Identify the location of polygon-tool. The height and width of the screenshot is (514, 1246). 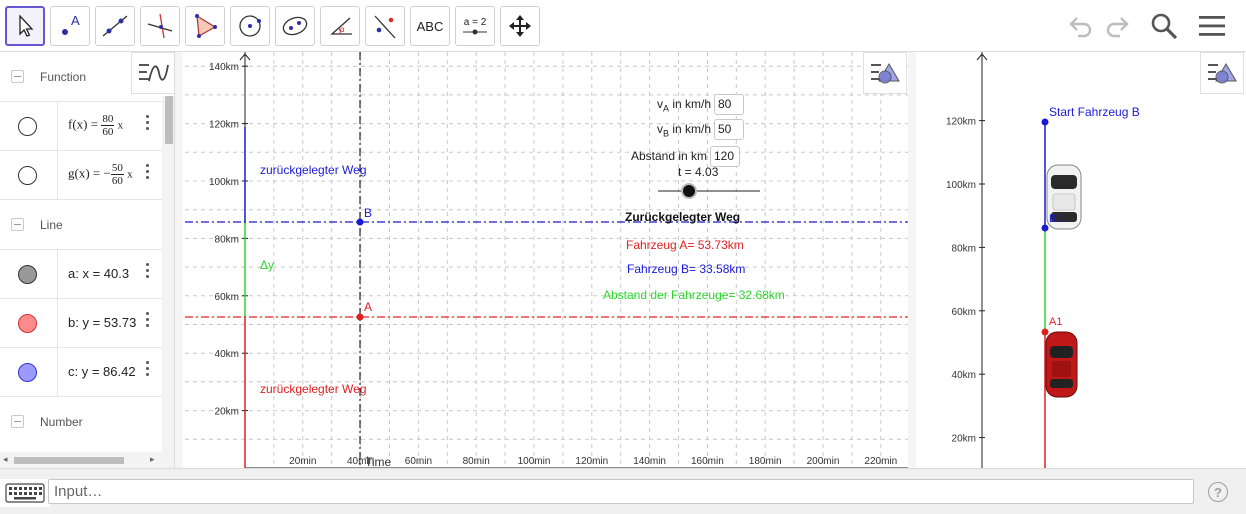
(205, 26).